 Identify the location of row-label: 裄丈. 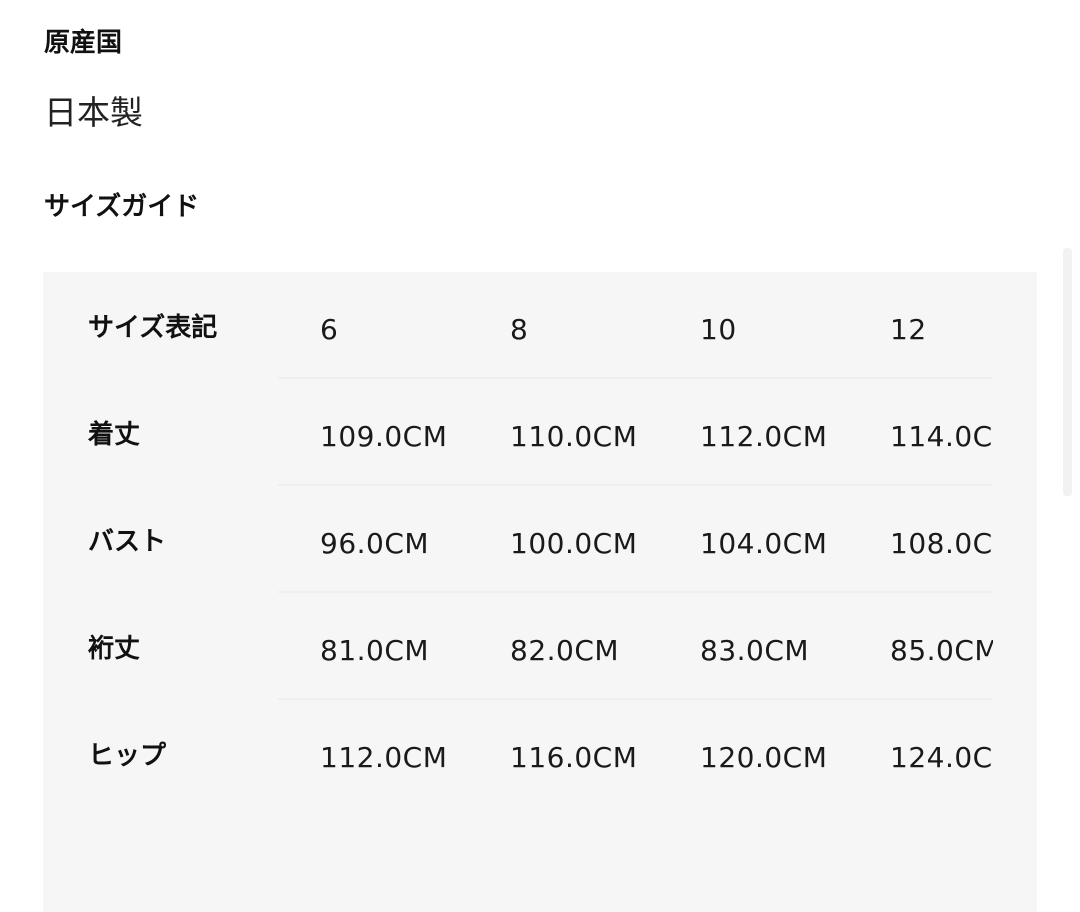
(114, 649).